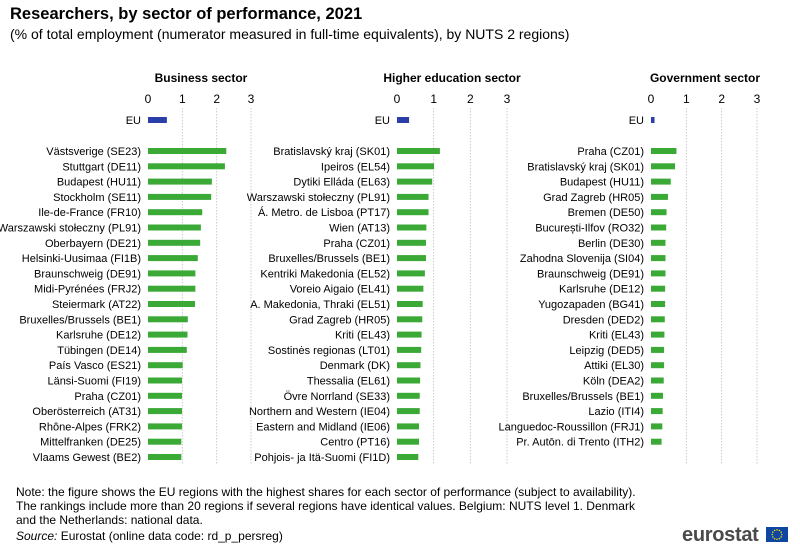 This screenshot has height=556, width=800. I want to click on panel-3-tick-label: 3, so click(757, 99).